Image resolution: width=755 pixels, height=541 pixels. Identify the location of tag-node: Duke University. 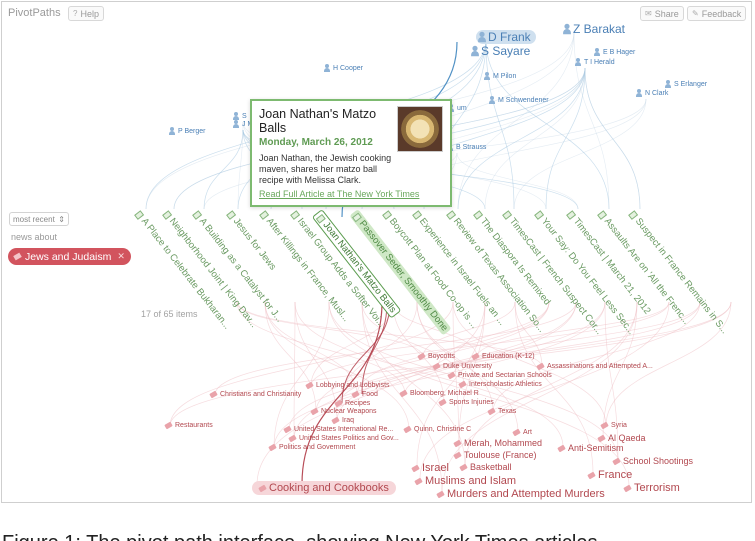
(462, 366).